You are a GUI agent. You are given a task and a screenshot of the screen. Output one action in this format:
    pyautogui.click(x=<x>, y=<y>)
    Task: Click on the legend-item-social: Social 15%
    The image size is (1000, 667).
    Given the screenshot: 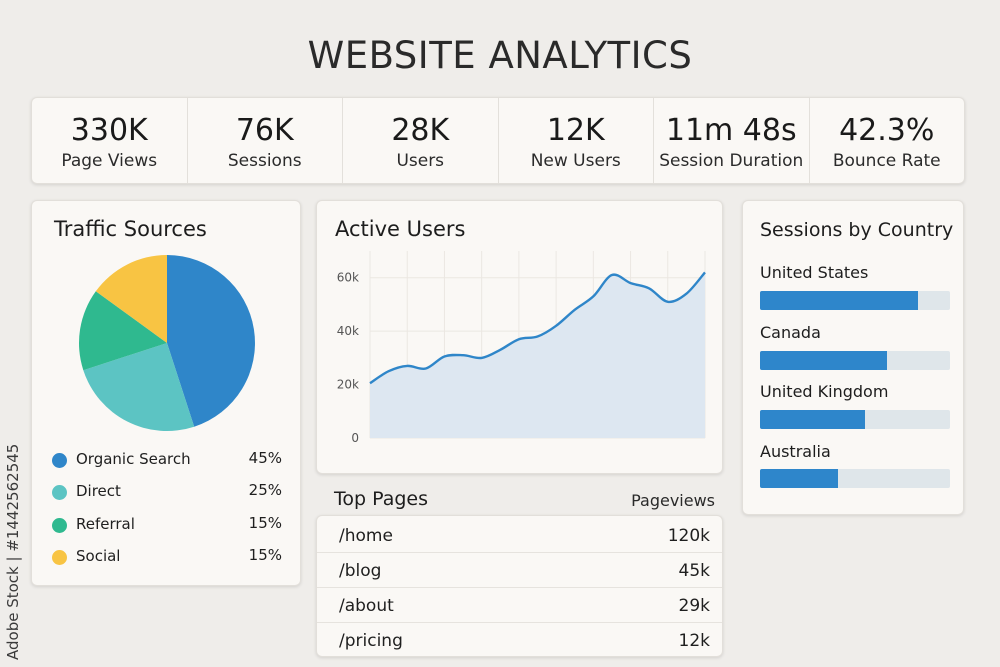 What is the action you would take?
    pyautogui.click(x=167, y=557)
    